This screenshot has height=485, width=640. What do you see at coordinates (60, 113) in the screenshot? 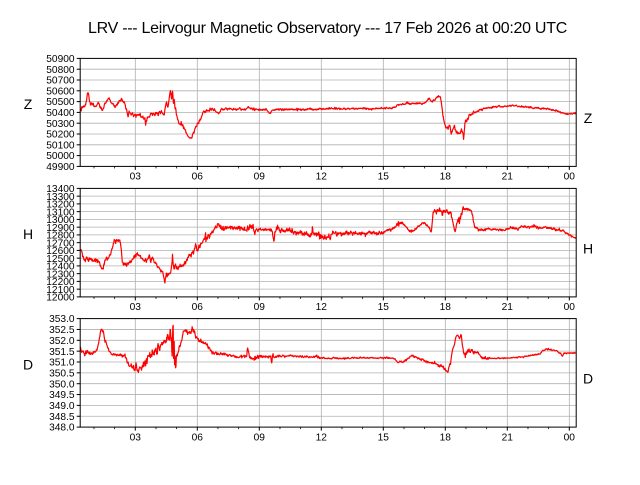
I see `svg-text: 50400` at bounding box center [60, 113].